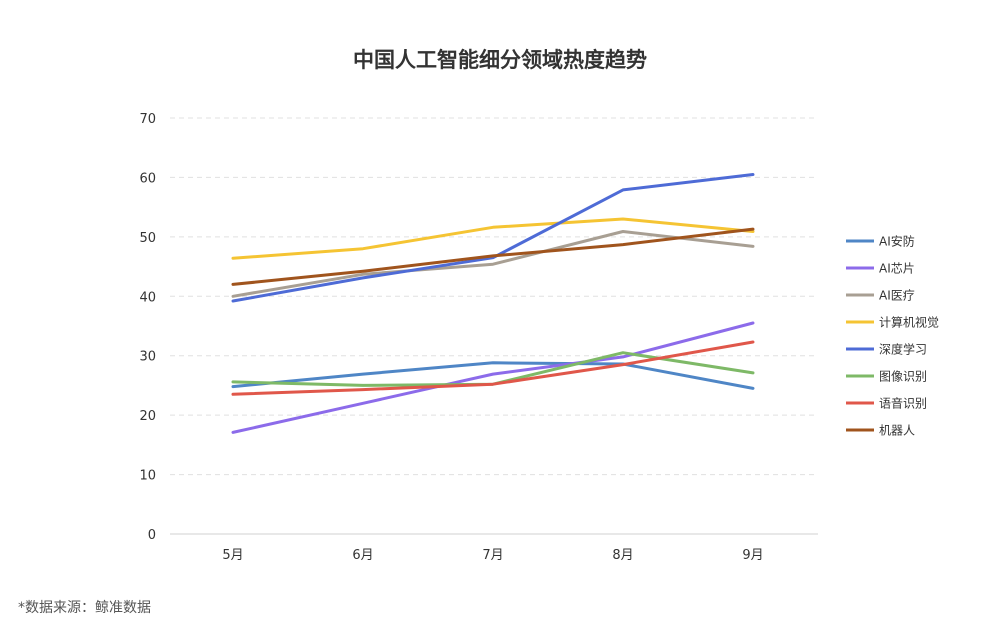  Describe the element at coordinates (897, 296) in the screenshot. I see `legend-label: AI医疗` at that location.